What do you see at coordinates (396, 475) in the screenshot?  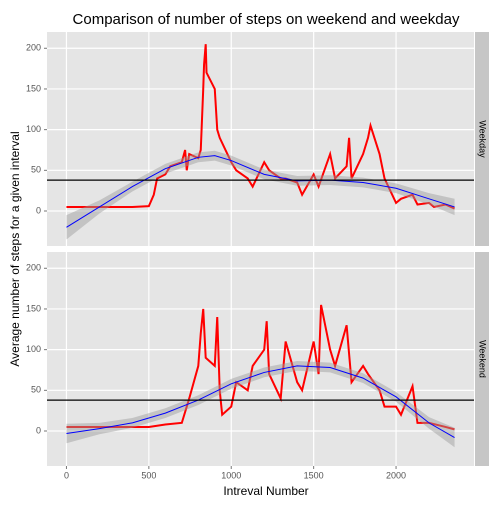 I see `x-tick-label: 2000` at bounding box center [396, 475].